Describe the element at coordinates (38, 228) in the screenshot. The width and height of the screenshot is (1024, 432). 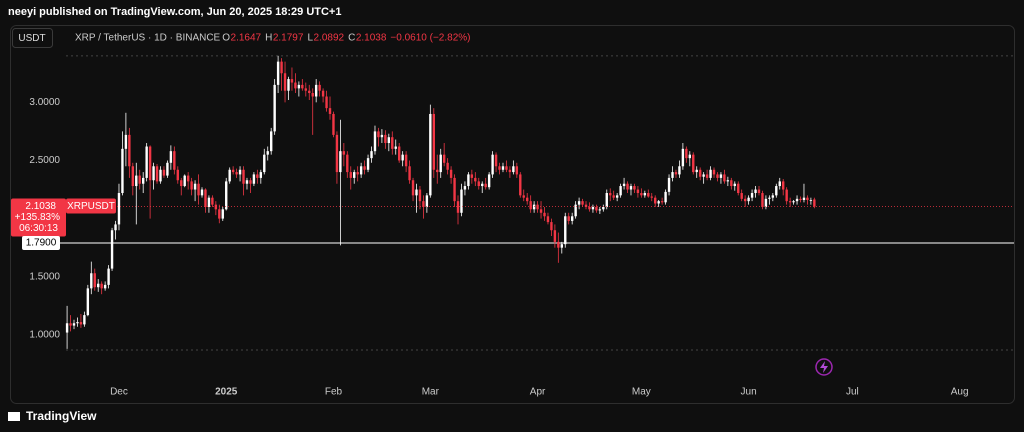
I see `countdown-label: 06:30:13` at that location.